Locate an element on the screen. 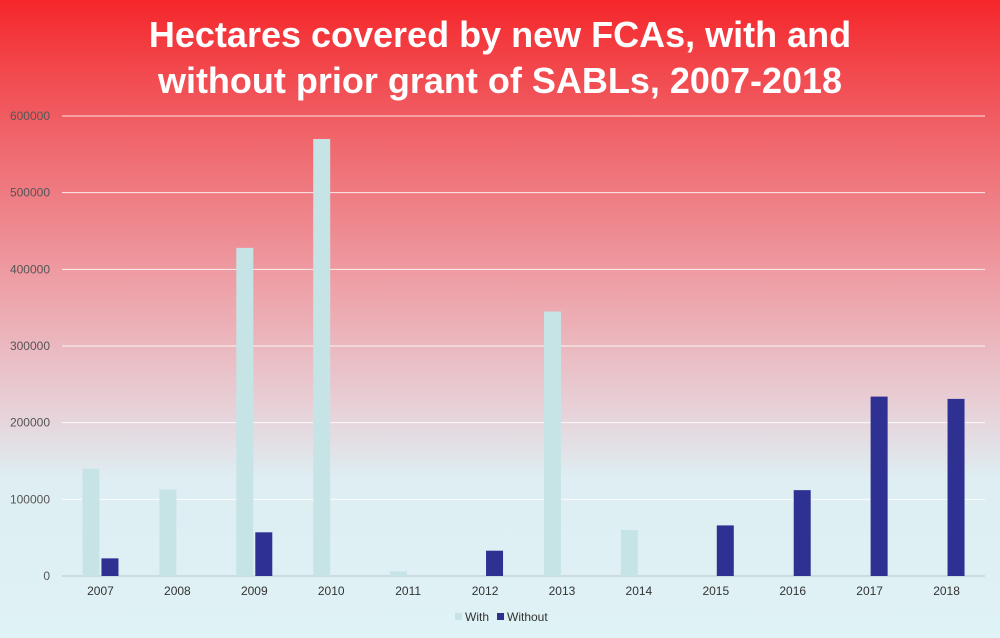 Image resolution: width=1000 pixels, height=638 pixels. bar-without-2016 is located at coordinates (802, 533).